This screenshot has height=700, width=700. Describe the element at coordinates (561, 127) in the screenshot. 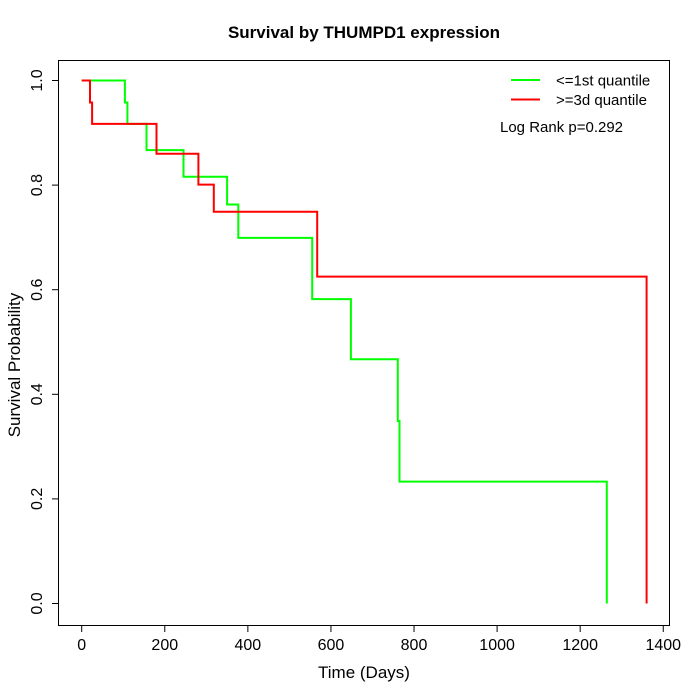

I see `logrank-annotation: Log Rank p=0.292` at that location.